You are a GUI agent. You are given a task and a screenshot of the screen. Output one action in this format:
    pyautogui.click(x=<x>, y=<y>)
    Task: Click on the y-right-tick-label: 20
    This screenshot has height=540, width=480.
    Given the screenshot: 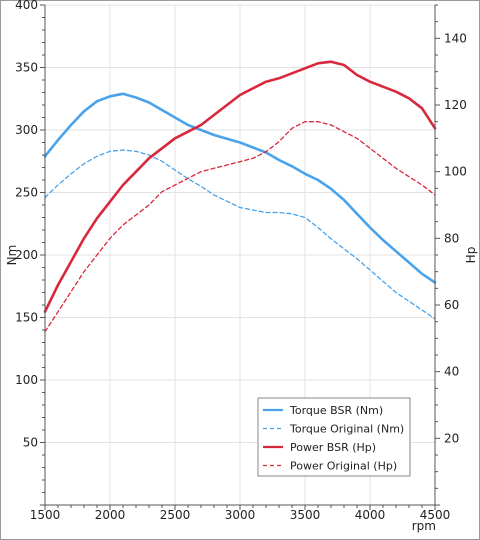 What is the action you would take?
    pyautogui.click(x=451, y=438)
    